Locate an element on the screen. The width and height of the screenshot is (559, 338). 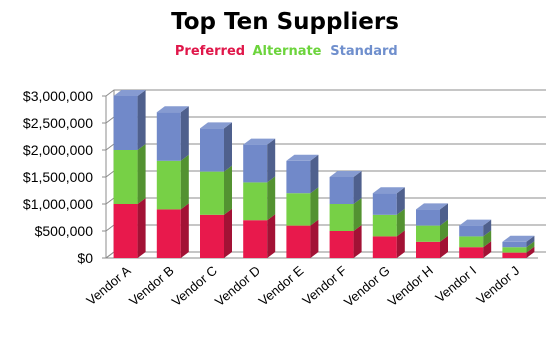
bar-vendor-e-standard-front is located at coordinates (298, 177).